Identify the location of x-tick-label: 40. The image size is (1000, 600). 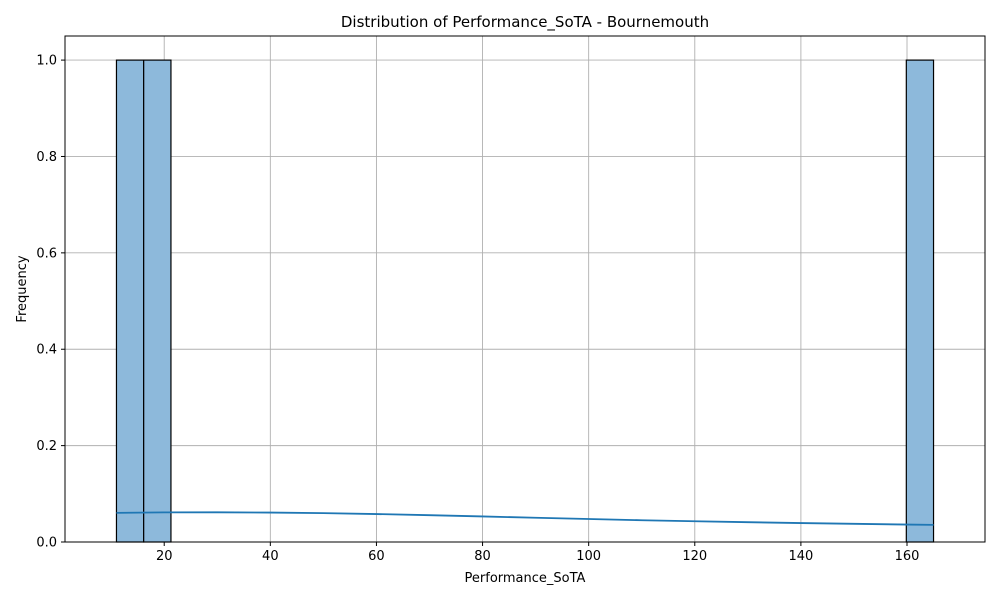
(270, 556).